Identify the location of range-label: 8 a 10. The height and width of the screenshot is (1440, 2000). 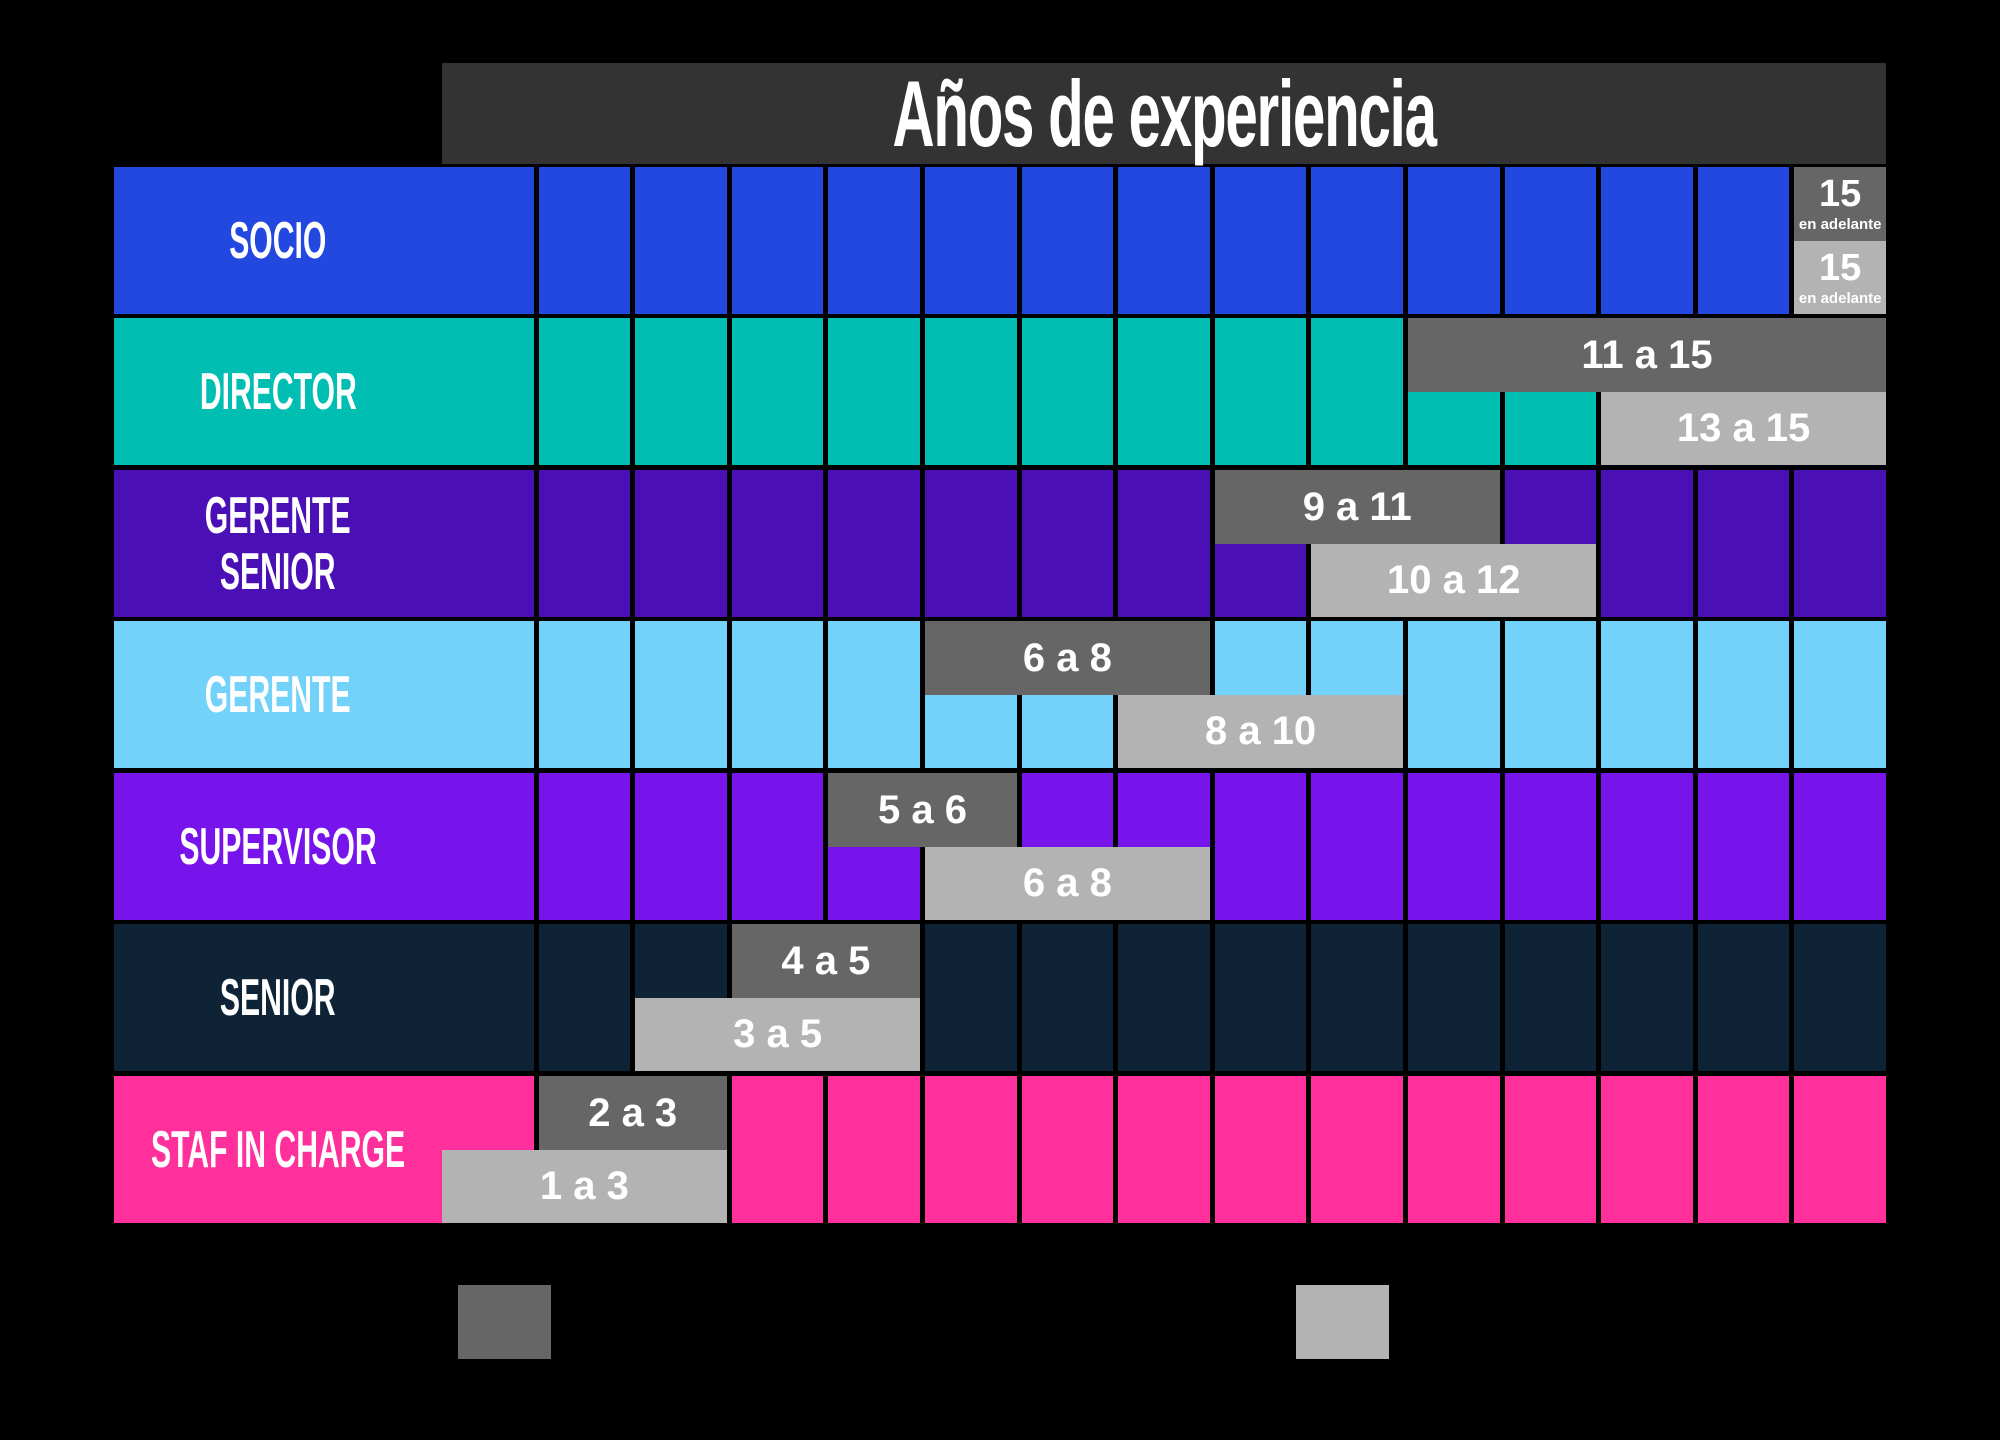
(1260, 731).